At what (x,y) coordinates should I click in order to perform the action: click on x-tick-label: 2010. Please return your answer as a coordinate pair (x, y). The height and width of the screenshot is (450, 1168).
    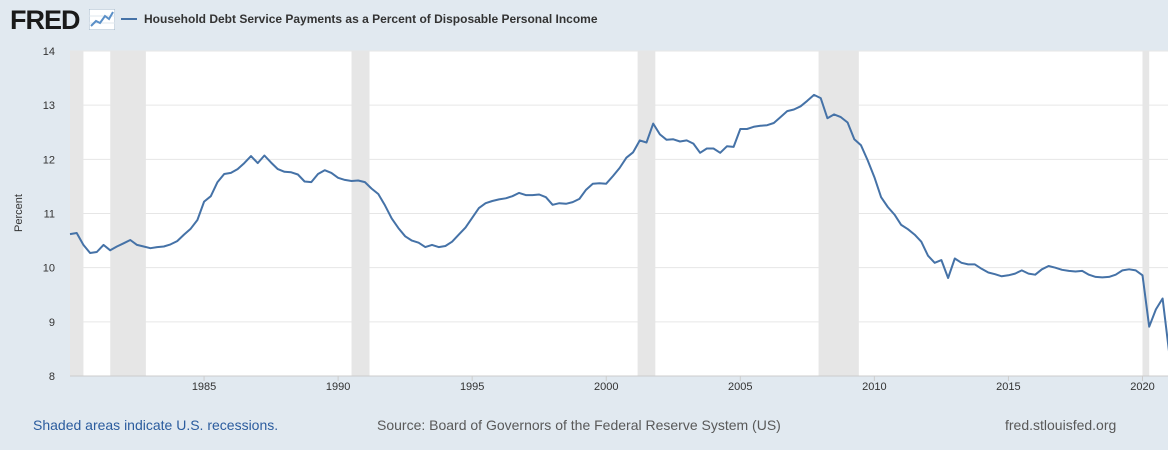
    Looking at the image, I should click on (874, 387).